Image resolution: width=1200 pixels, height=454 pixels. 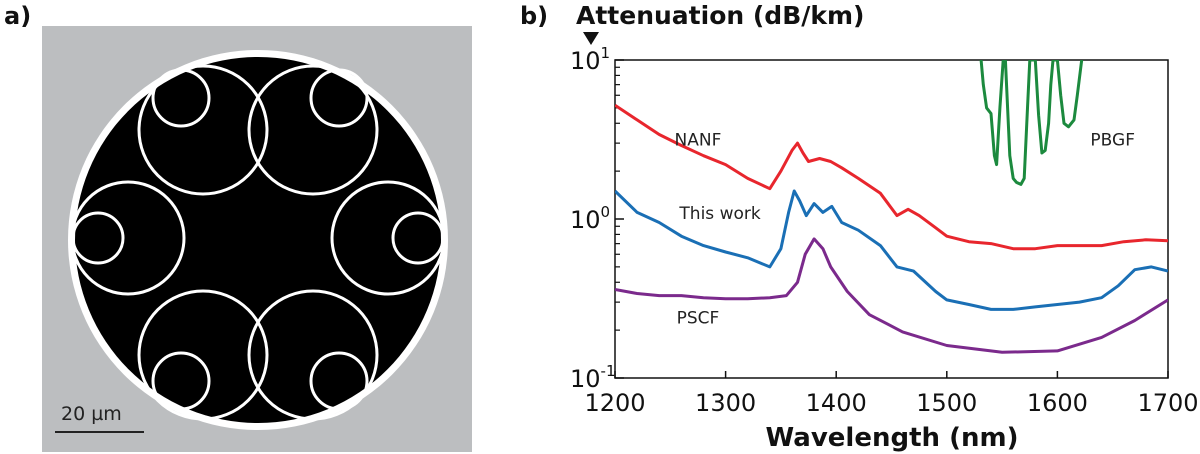 I want to click on panel-a-label: a), so click(x=17, y=16).